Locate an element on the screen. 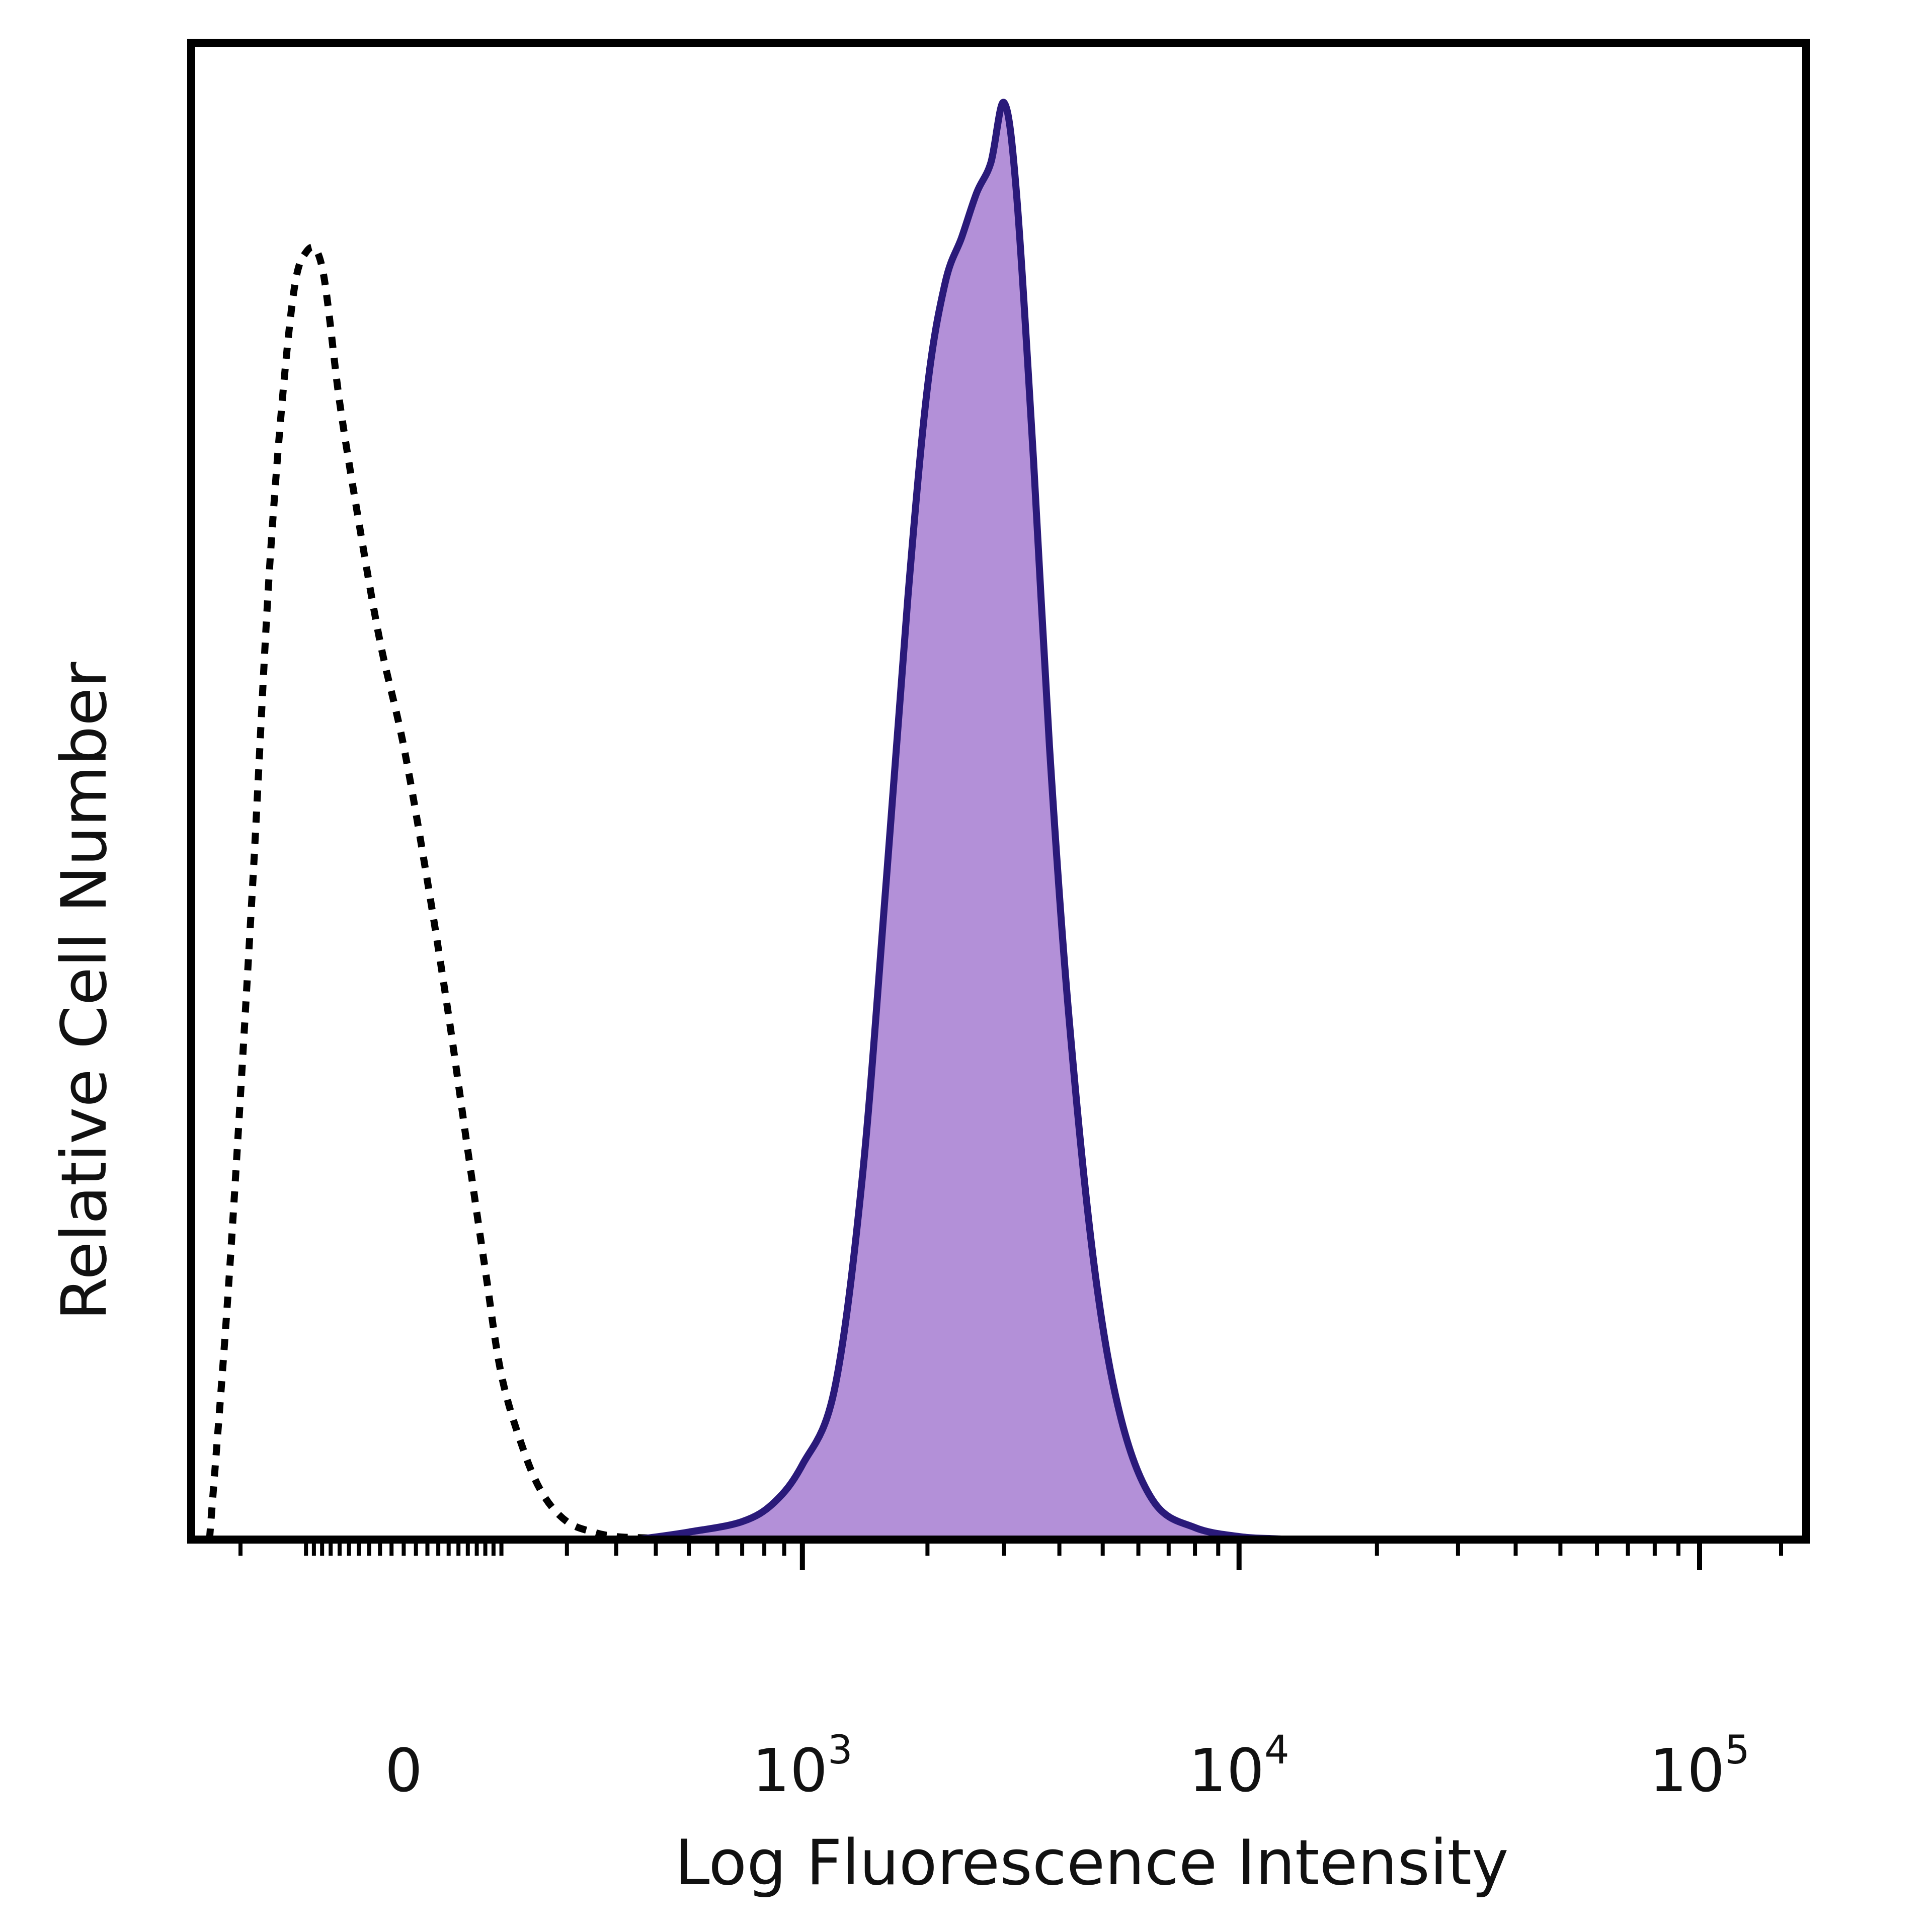 This screenshot has width=1932, height=1932. y-axis-title: Relative Cell Number is located at coordinates (84, 992).